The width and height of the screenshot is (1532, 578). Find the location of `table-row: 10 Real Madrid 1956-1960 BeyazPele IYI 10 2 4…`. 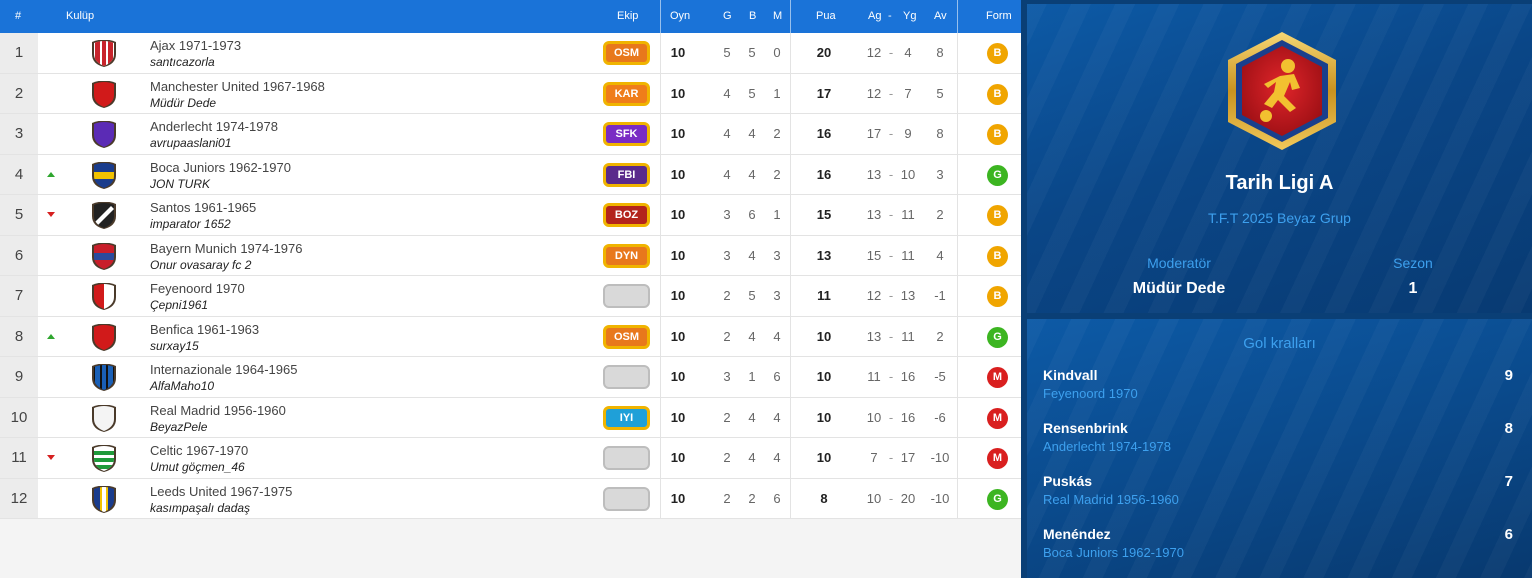

table-row: 10 Real Madrid 1956-1960 BeyazPele IYI 10 2 4… is located at coordinates (510, 417).